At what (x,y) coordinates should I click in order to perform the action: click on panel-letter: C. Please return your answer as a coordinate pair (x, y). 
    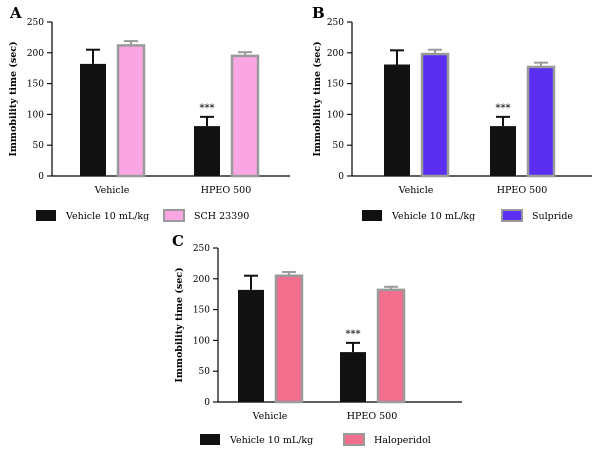
    Looking at the image, I should click on (178, 241).